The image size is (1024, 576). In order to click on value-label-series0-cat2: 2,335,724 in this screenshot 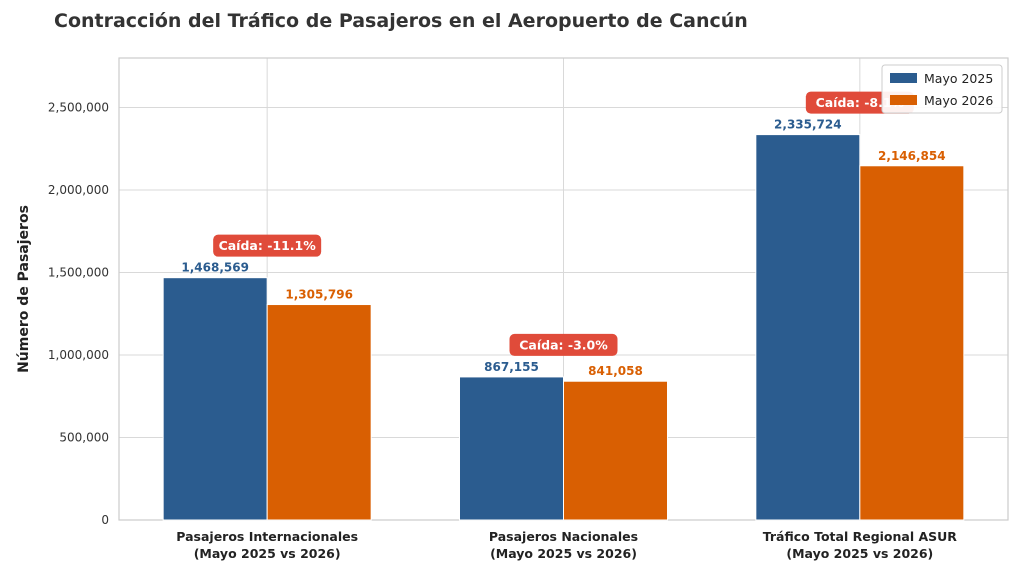, I will do `click(808, 125)`.